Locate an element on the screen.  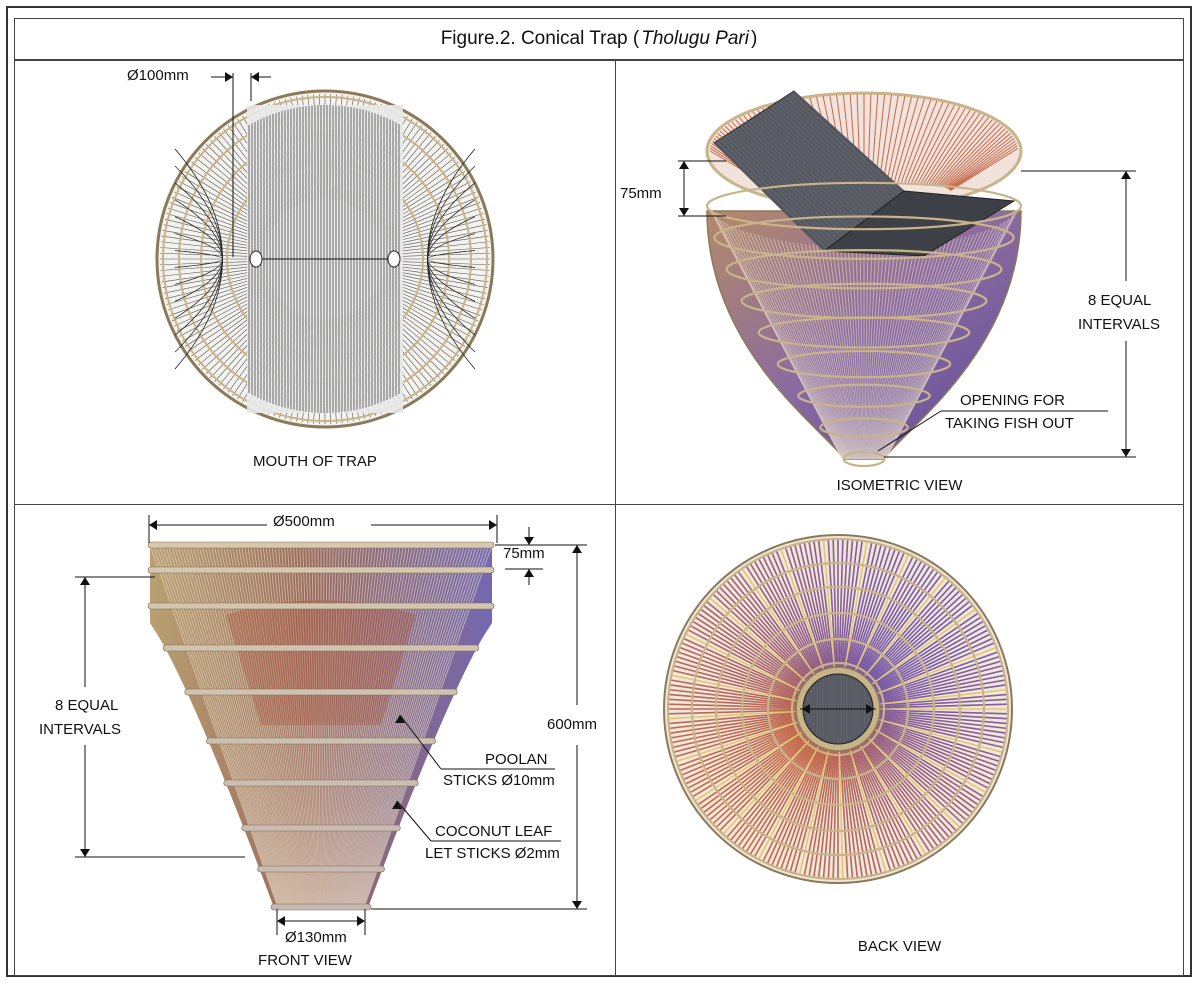
front-int-arrow-bottom is located at coordinates (85, 853).